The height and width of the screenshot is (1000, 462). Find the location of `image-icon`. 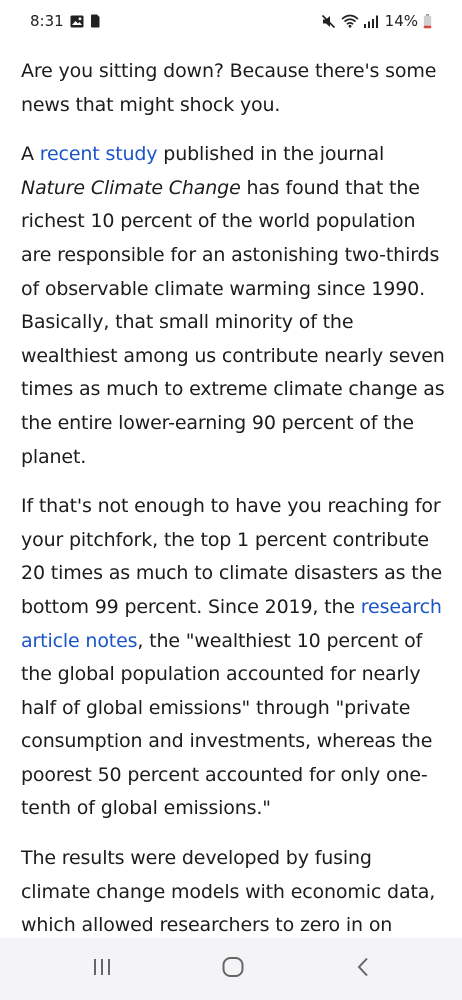

image-icon is located at coordinates (77, 21).